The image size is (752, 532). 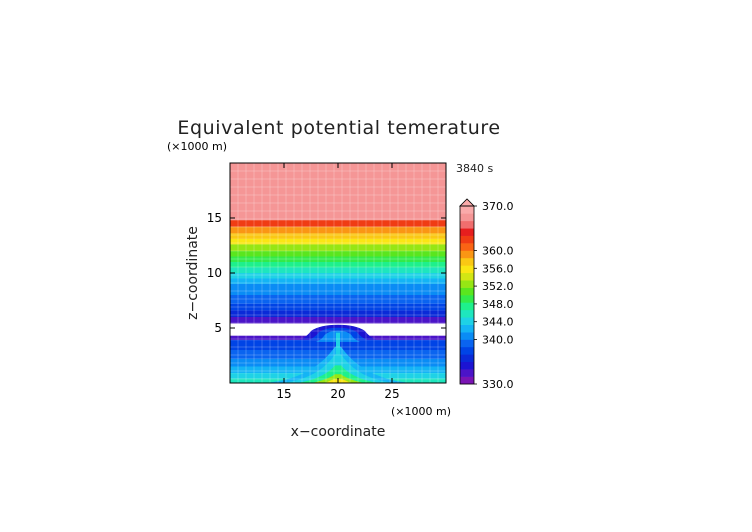 I want to click on x-axis: 15 20 25, so click(x=338, y=282).